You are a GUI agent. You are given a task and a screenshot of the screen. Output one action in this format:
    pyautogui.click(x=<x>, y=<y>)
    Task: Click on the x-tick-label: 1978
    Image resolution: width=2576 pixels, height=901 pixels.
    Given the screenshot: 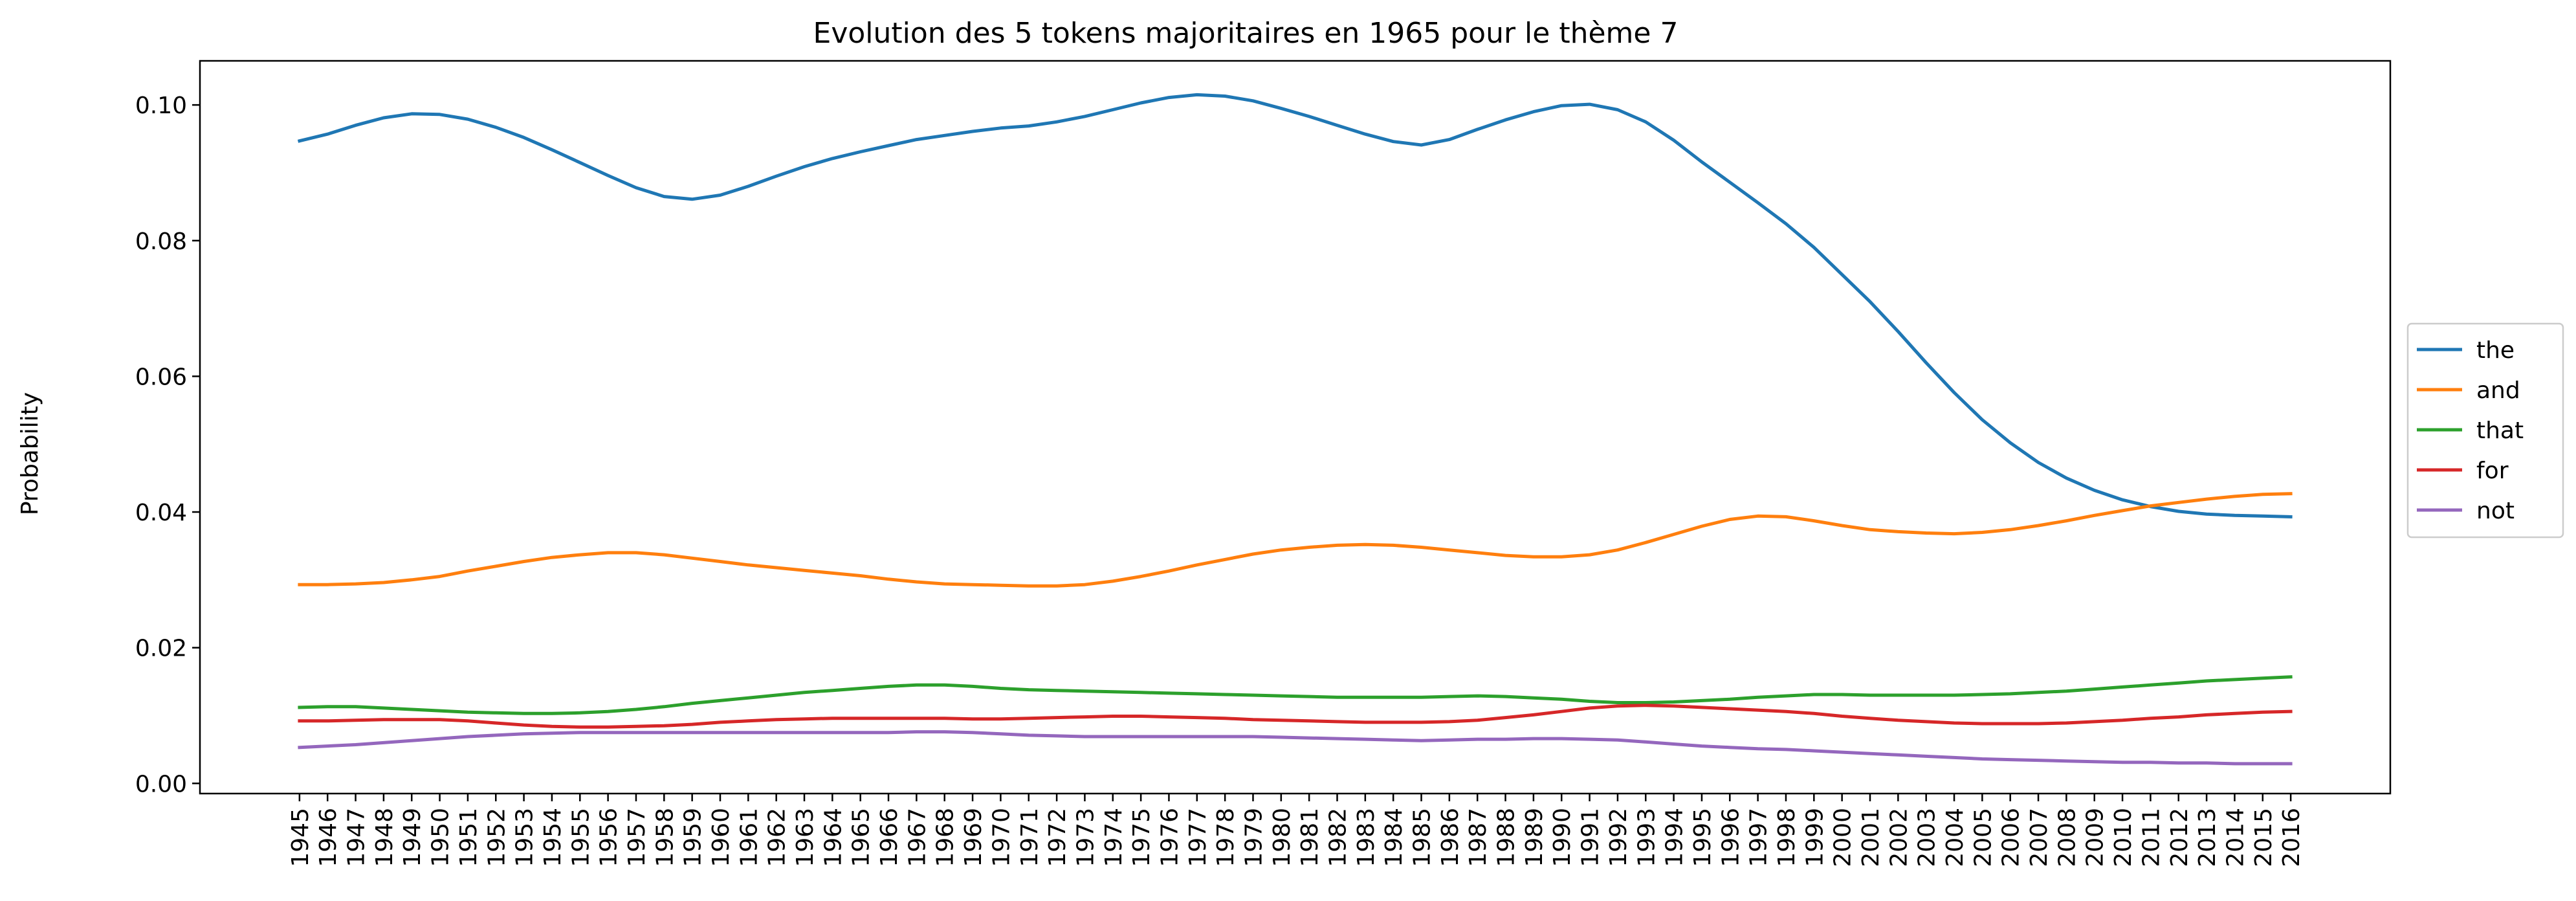 What is the action you would take?
    pyautogui.click(x=1226, y=838)
    